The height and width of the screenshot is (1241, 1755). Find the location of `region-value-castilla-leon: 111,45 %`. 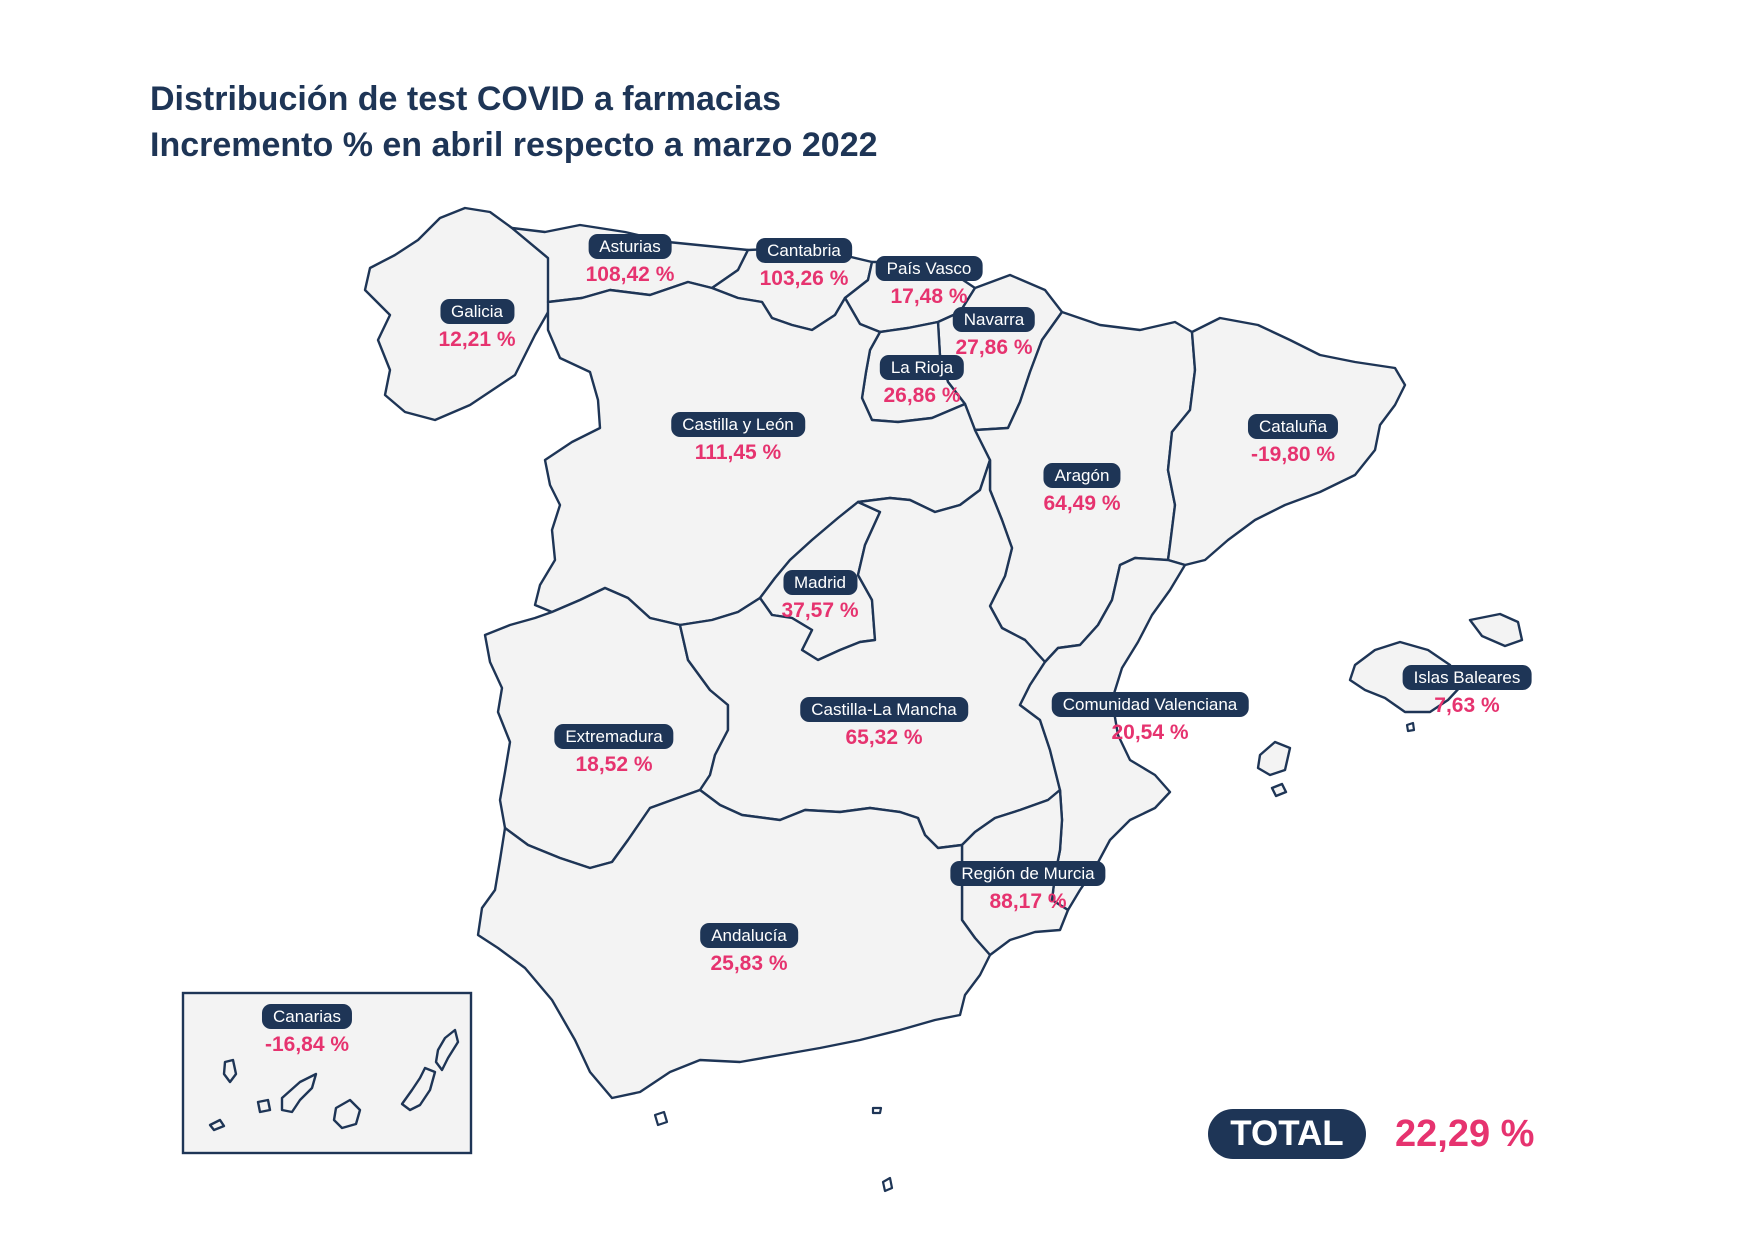

region-value-castilla-leon: 111,45 % is located at coordinates (738, 452).